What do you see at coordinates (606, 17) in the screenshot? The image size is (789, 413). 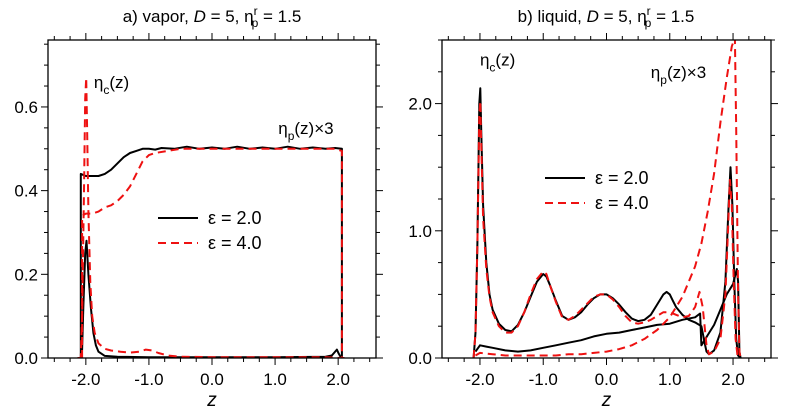 I see `chart-title: b) liquid, D = 5, ηr p = 1.5` at bounding box center [606, 17].